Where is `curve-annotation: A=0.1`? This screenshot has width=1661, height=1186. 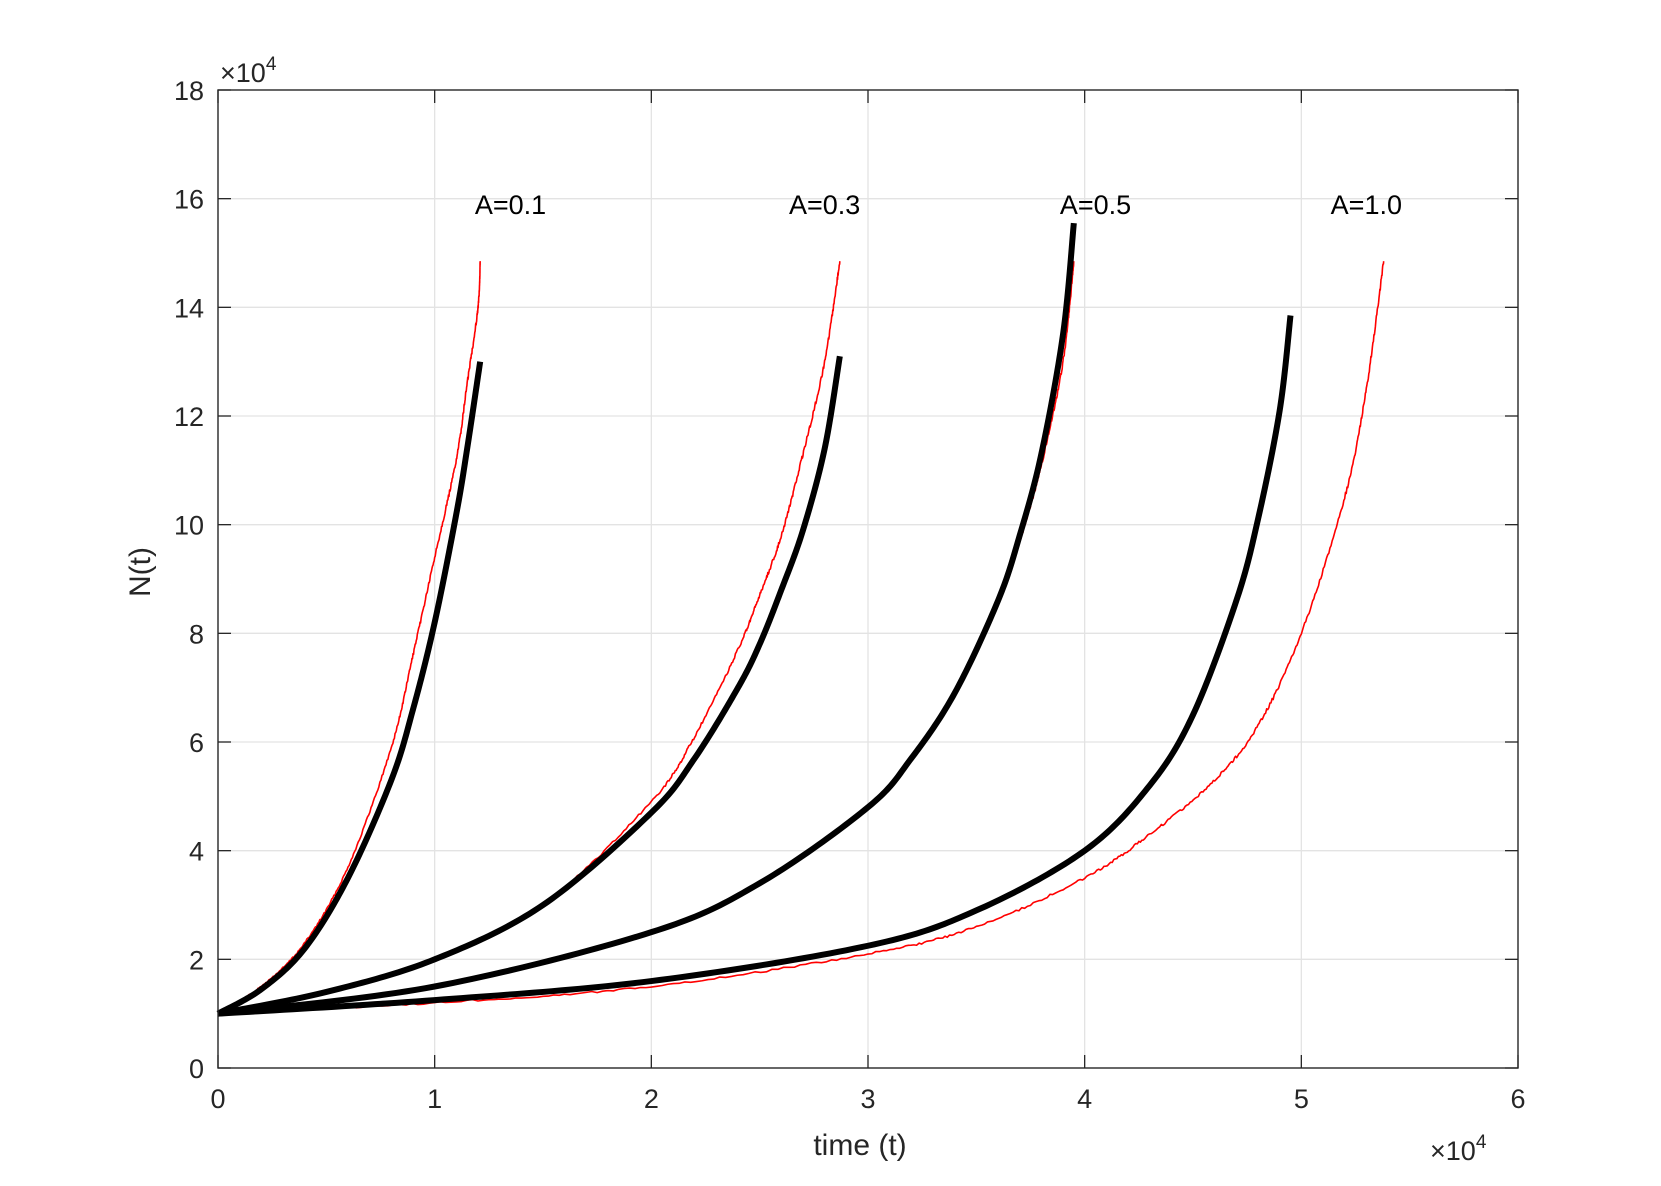
curve-annotation: A=0.1 is located at coordinates (510, 205).